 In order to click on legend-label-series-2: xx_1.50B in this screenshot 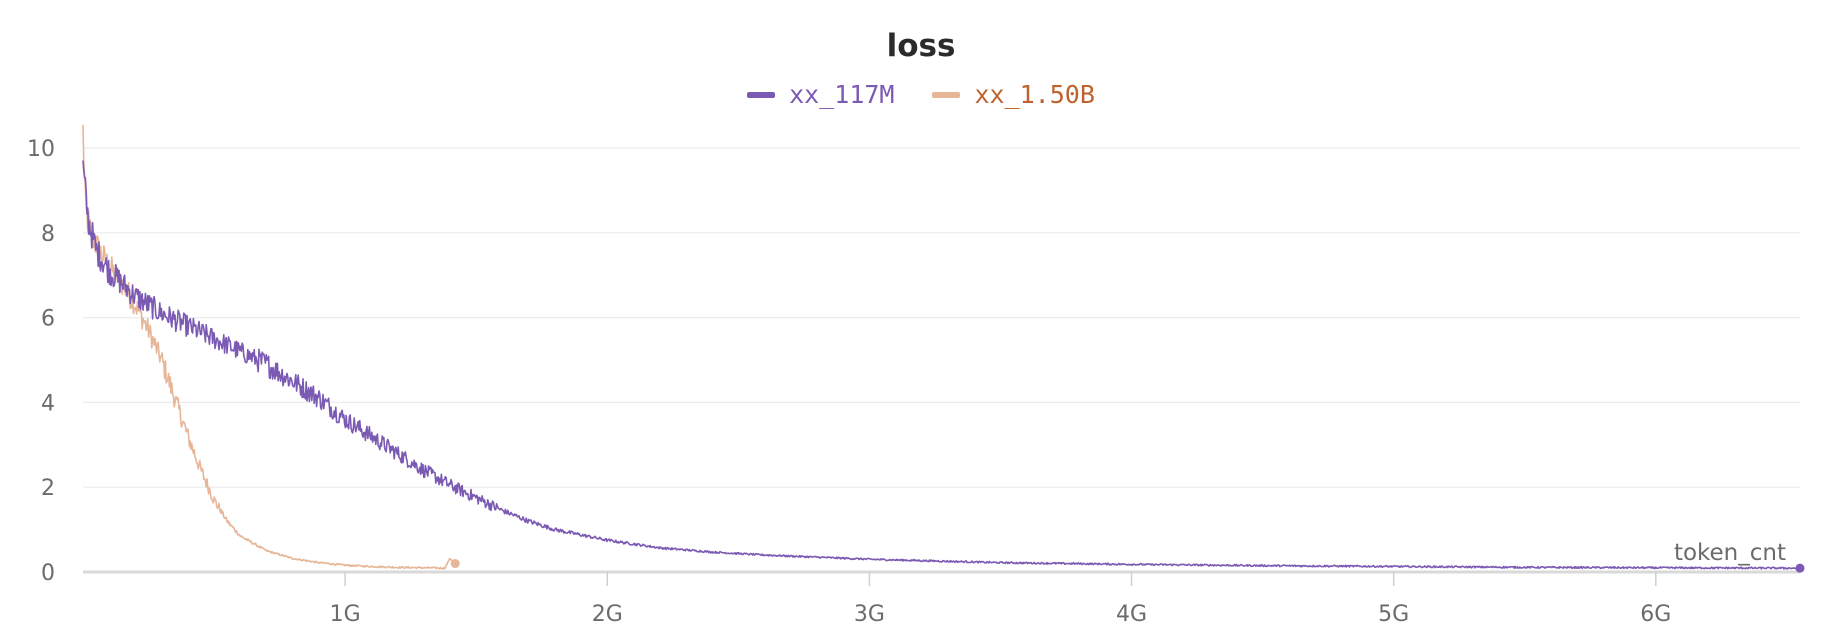, I will do `click(1034, 94)`.